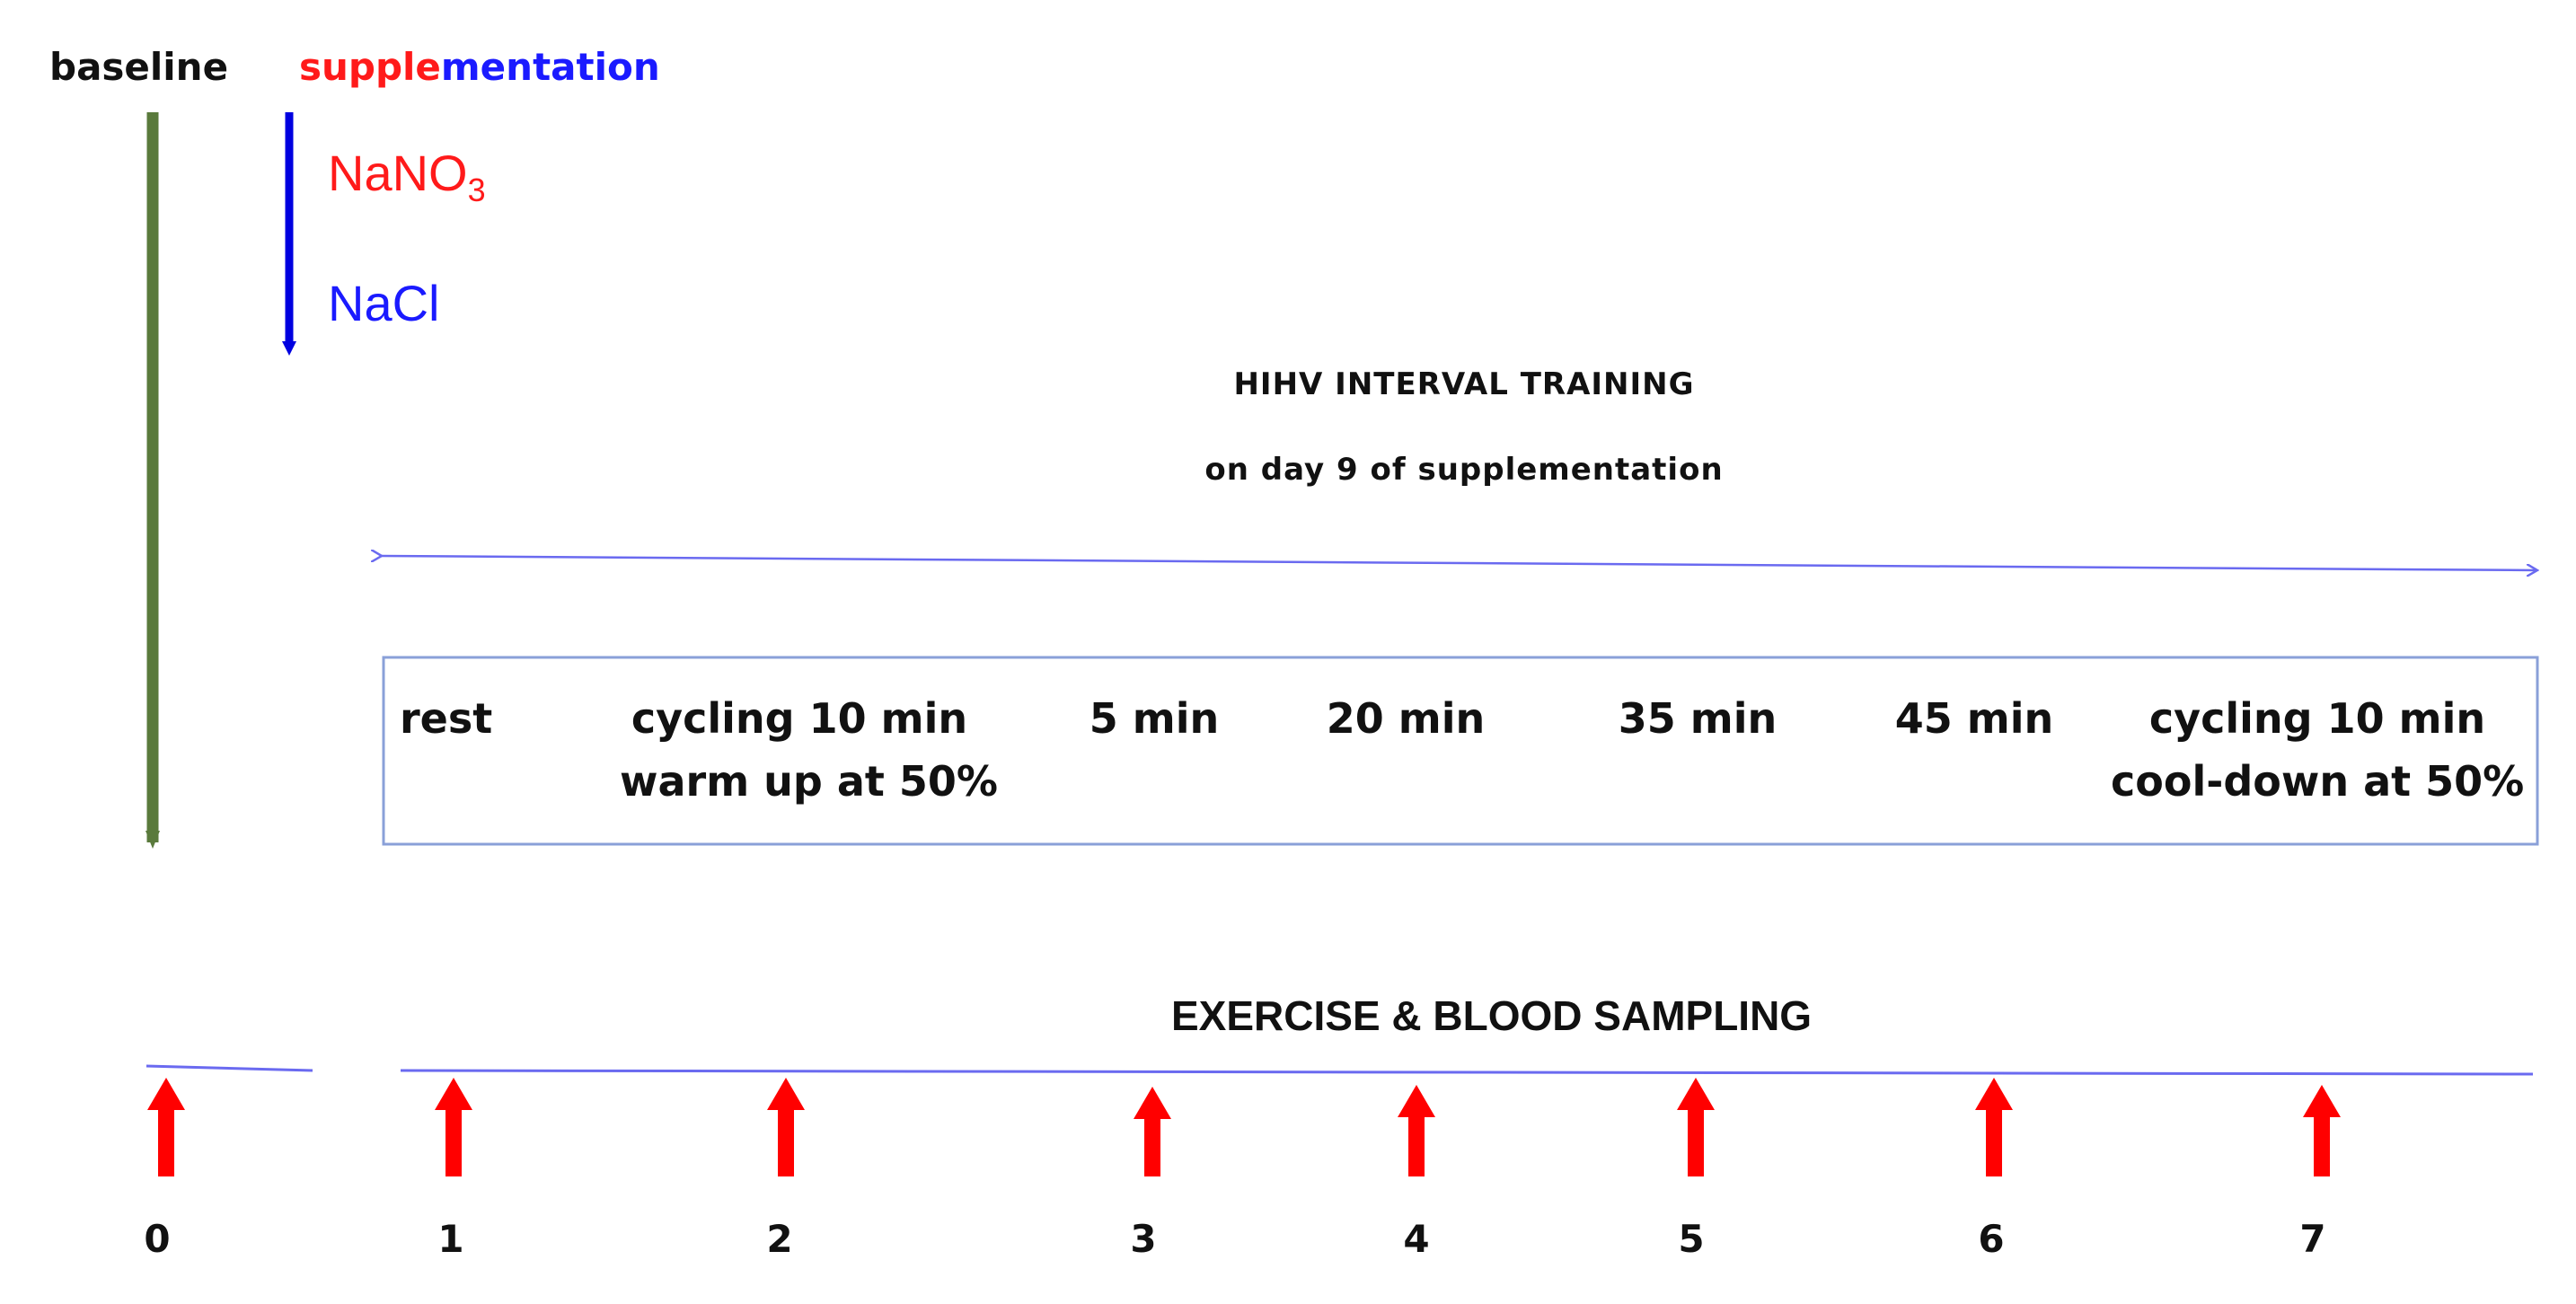 The image size is (2576, 1304). Describe the element at coordinates (2317, 718) in the screenshot. I see `phase-cooldown-line1: cycling 10 min` at that location.